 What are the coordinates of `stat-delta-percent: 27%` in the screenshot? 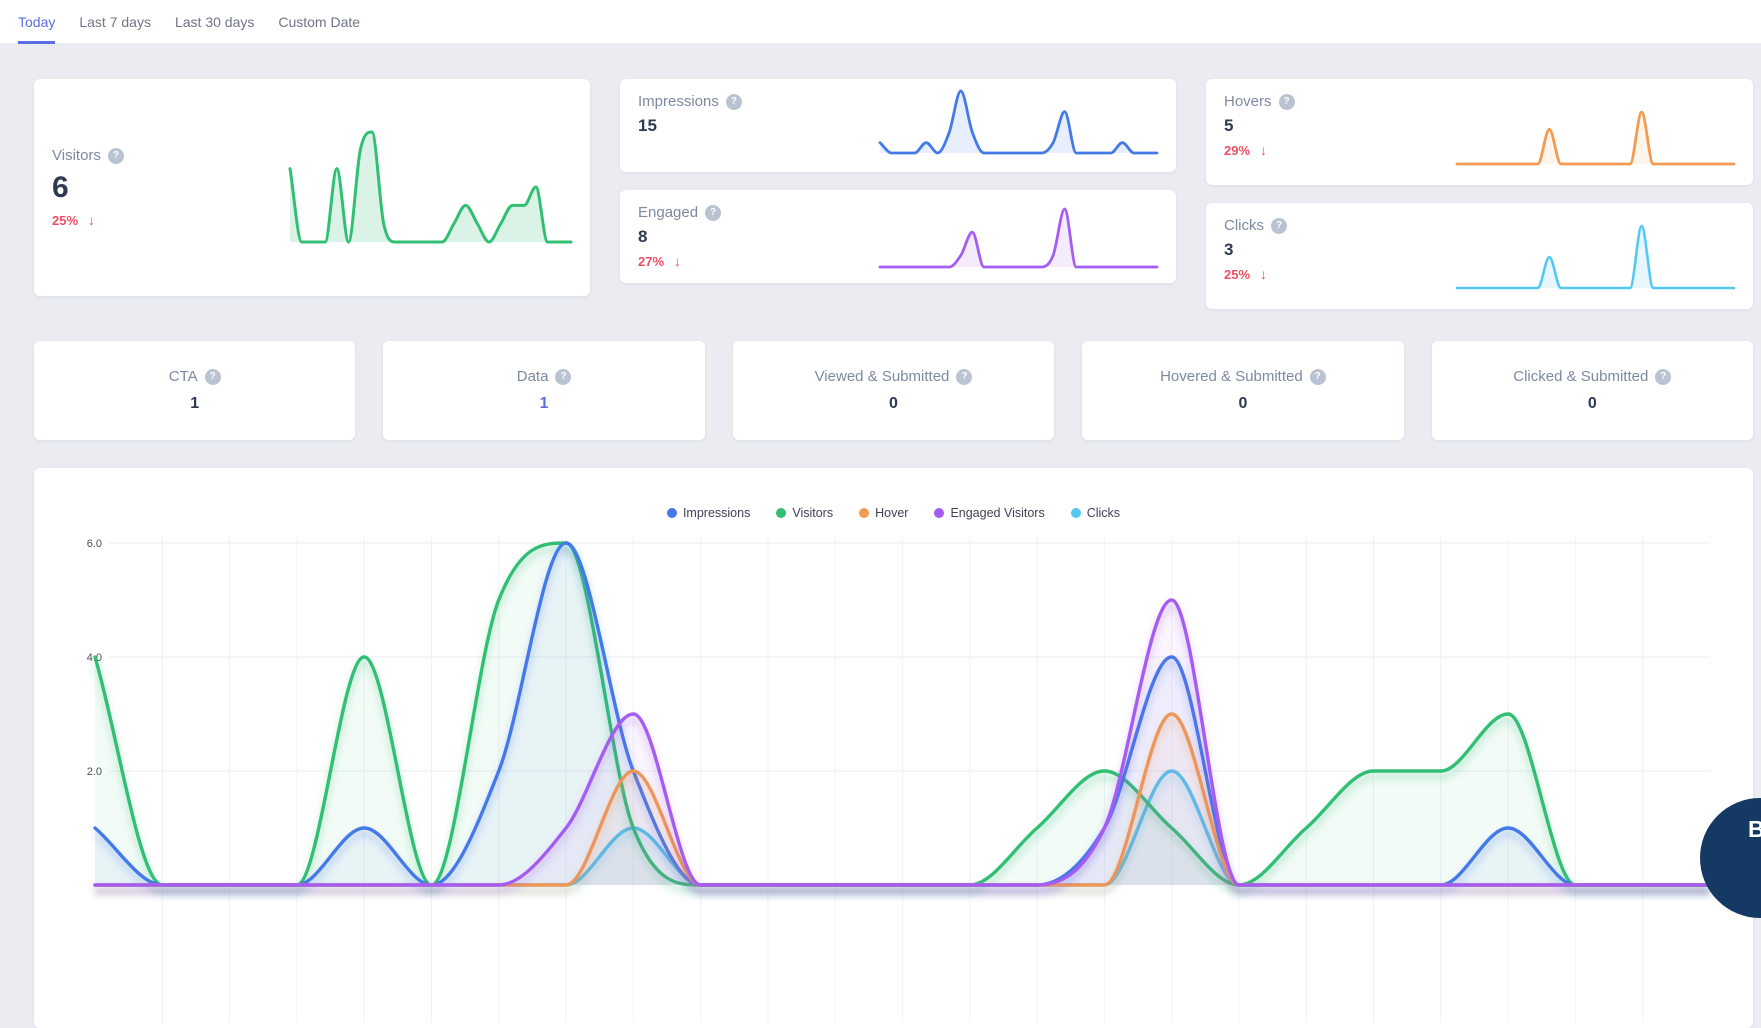 It's located at (651, 261).